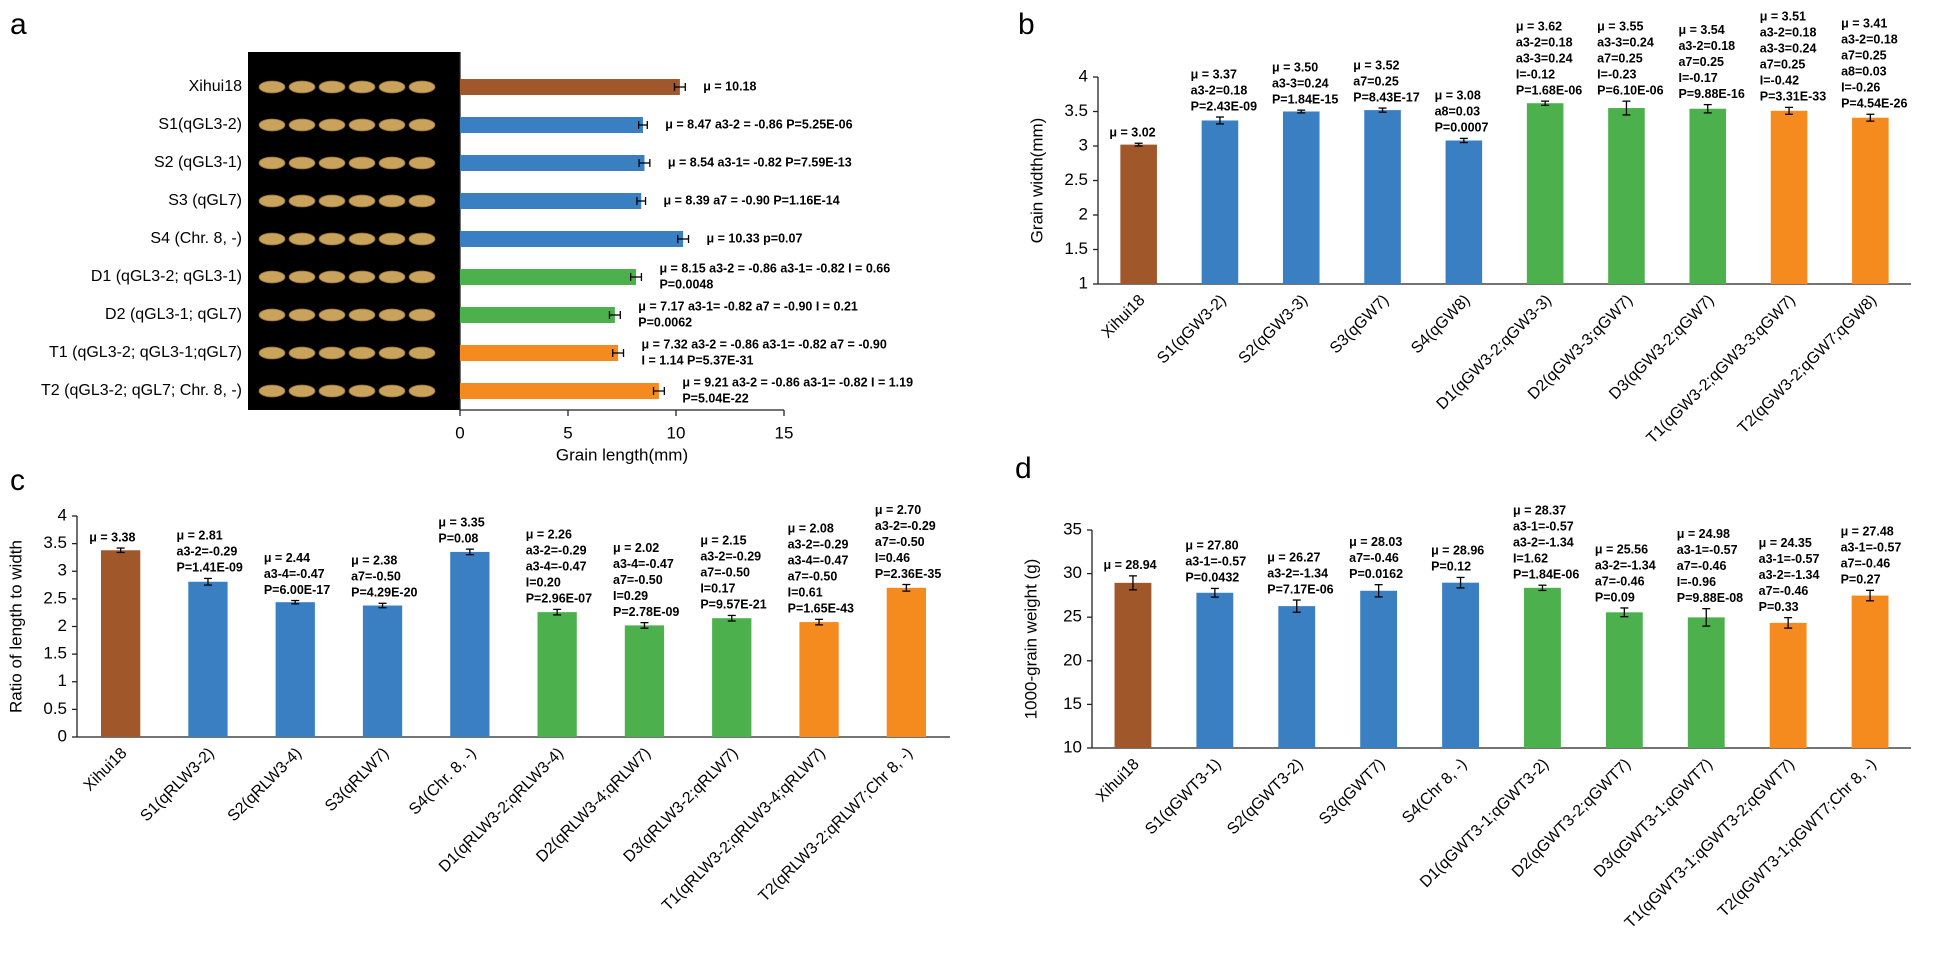  I want to click on annotation: P=3.31E-33, so click(1793, 97).